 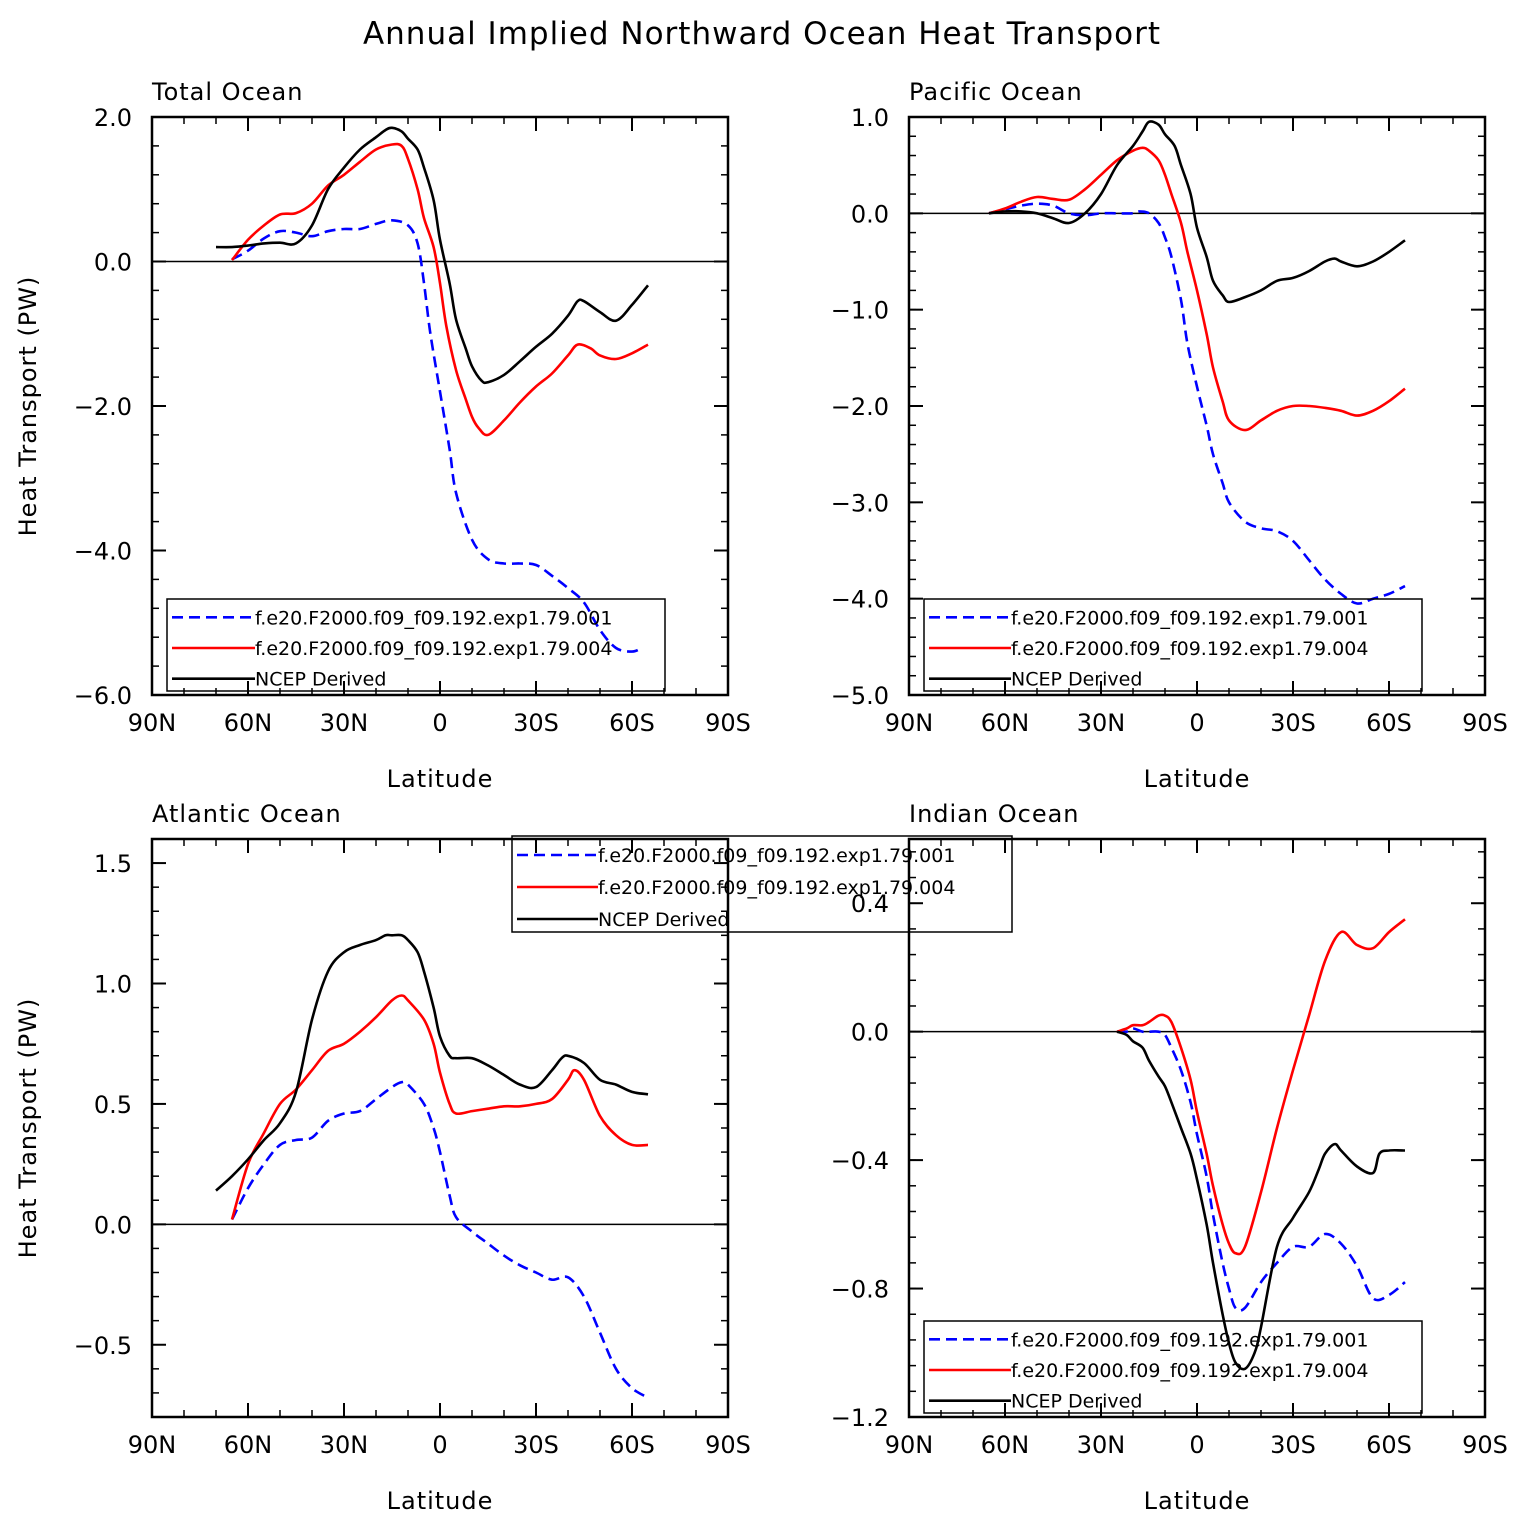 What do you see at coordinates (247, 814) in the screenshot?
I see `panel-title: Atlantic Ocean` at bounding box center [247, 814].